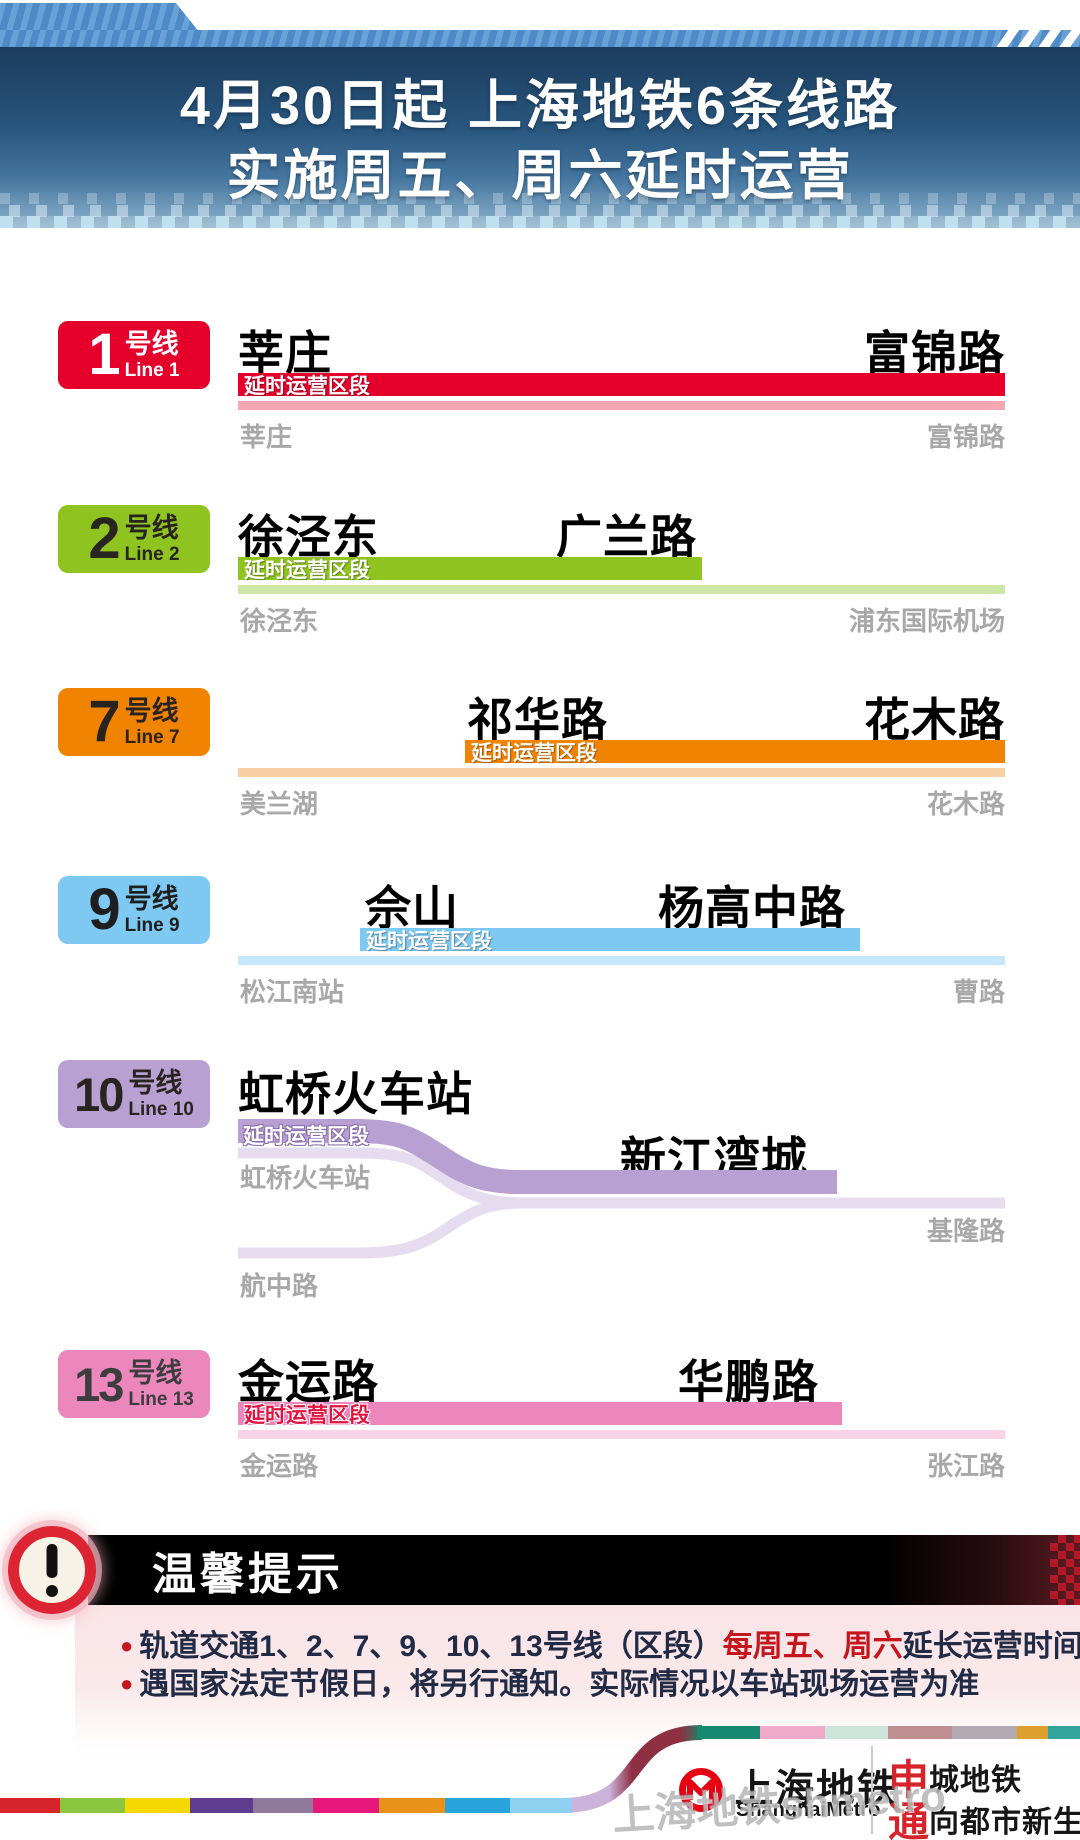 The height and width of the screenshot is (1840, 1080). What do you see at coordinates (308, 537) in the screenshot?
I see `segment-start-station: 徐泾东` at bounding box center [308, 537].